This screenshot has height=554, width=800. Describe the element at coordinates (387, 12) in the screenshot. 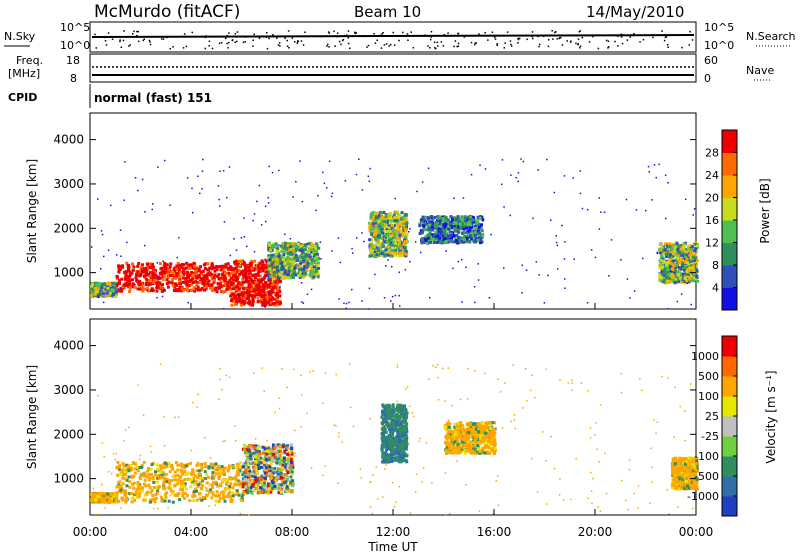

I see `beam-title: Beam 10` at that location.